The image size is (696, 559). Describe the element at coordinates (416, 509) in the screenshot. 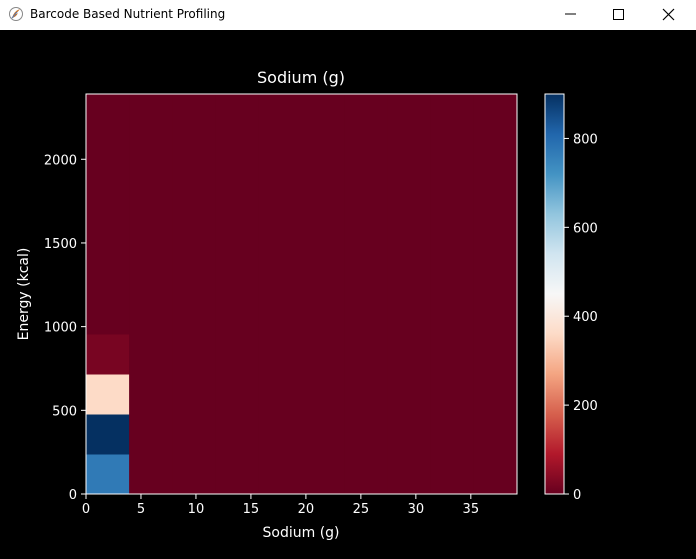

I see `x-tick-label: 30` at that location.